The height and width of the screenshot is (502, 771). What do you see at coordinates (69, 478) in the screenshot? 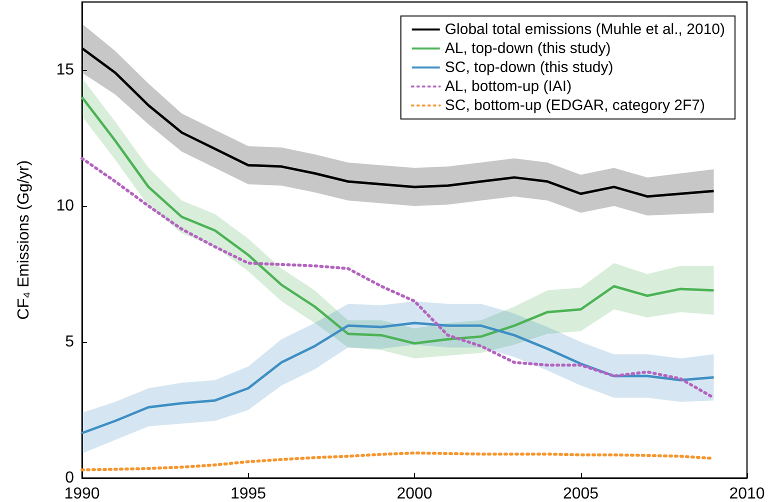
I see `y-tick-label: 0` at bounding box center [69, 478].